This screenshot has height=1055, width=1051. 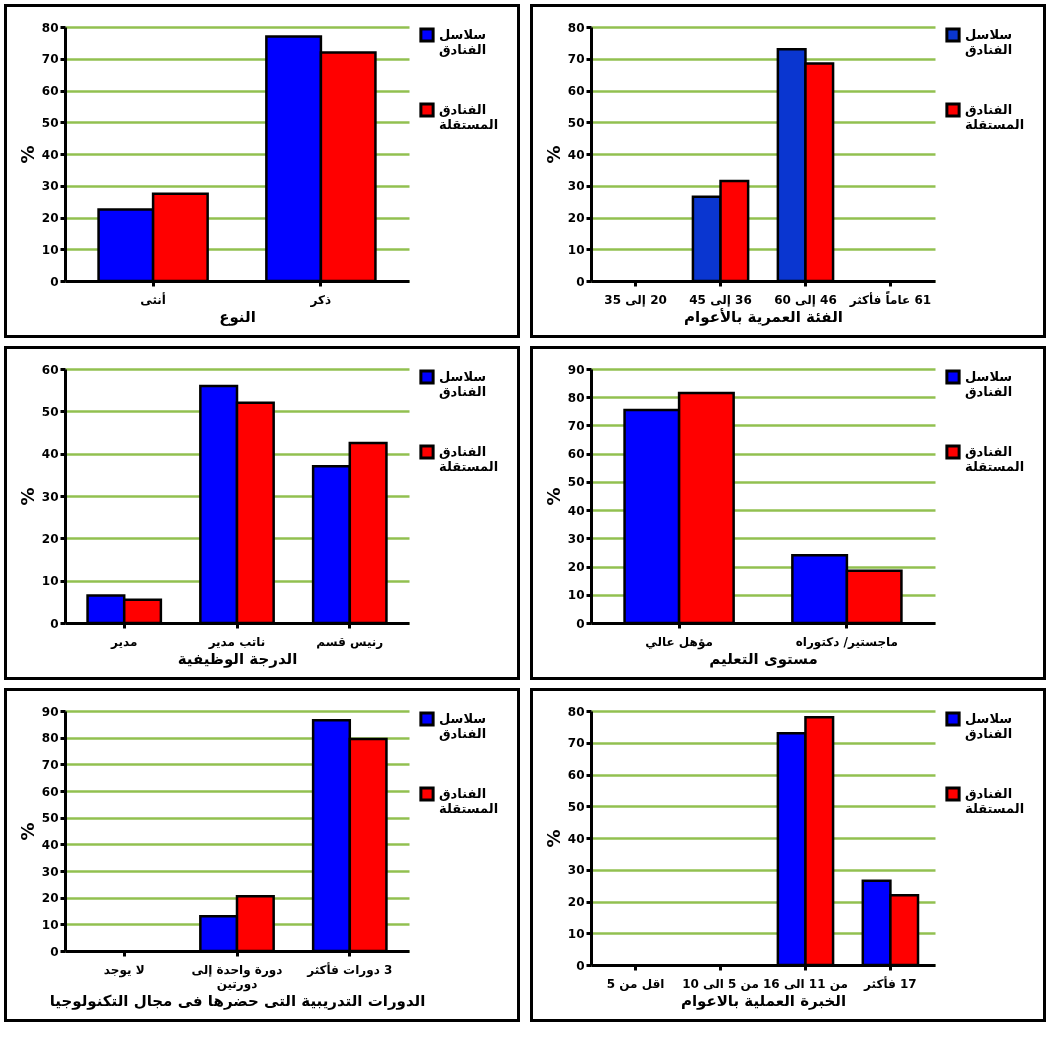 I want to click on x-tick-label: اقل من 5, so click(x=635, y=983).